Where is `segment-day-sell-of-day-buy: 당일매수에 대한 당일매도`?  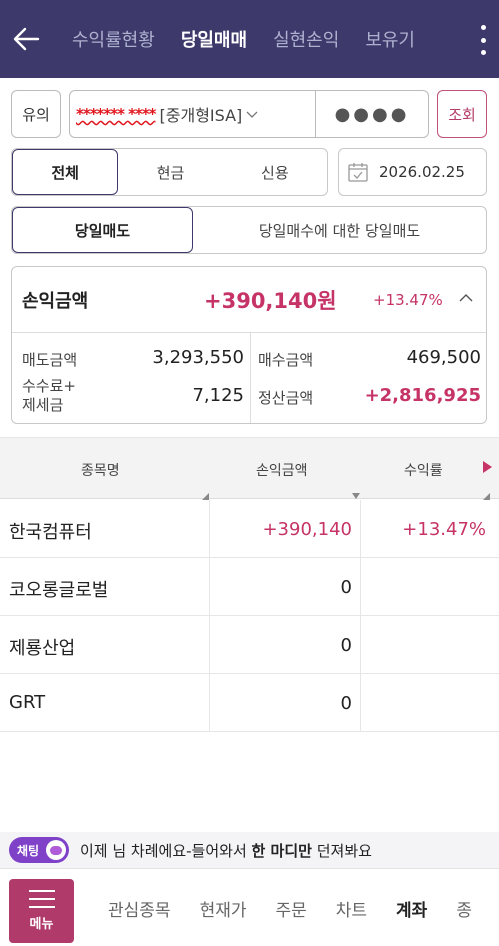 segment-day-sell-of-day-buy: 당일매수에 대한 당일매도 is located at coordinates (339, 230).